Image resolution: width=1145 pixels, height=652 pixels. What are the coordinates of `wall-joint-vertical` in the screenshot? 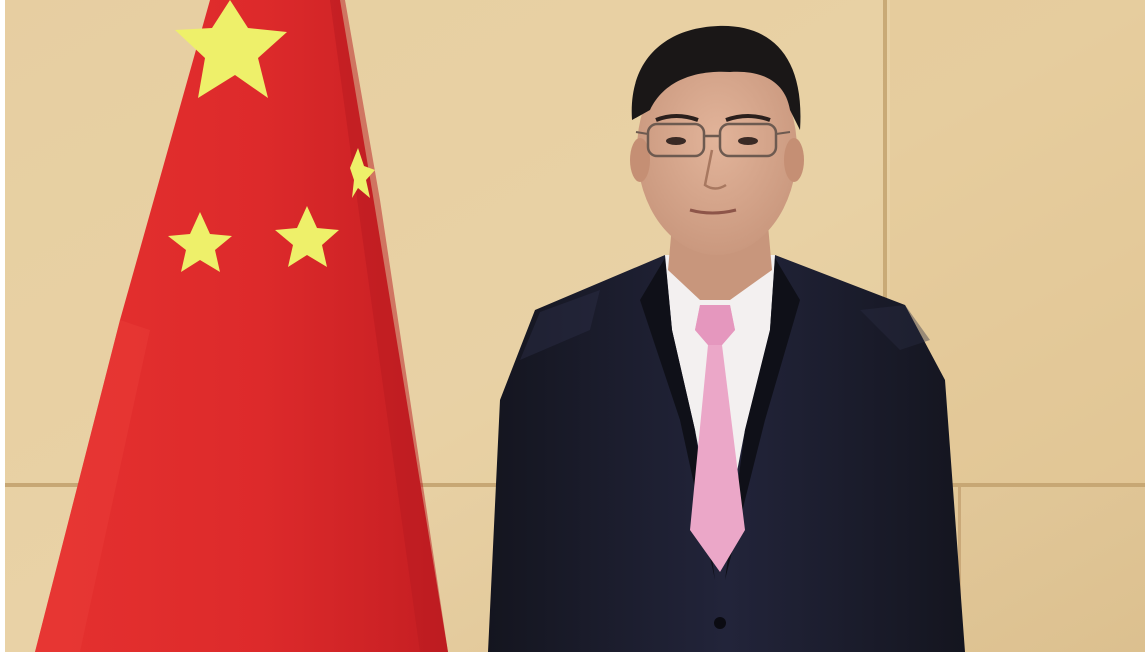 It's located at (885, 242).